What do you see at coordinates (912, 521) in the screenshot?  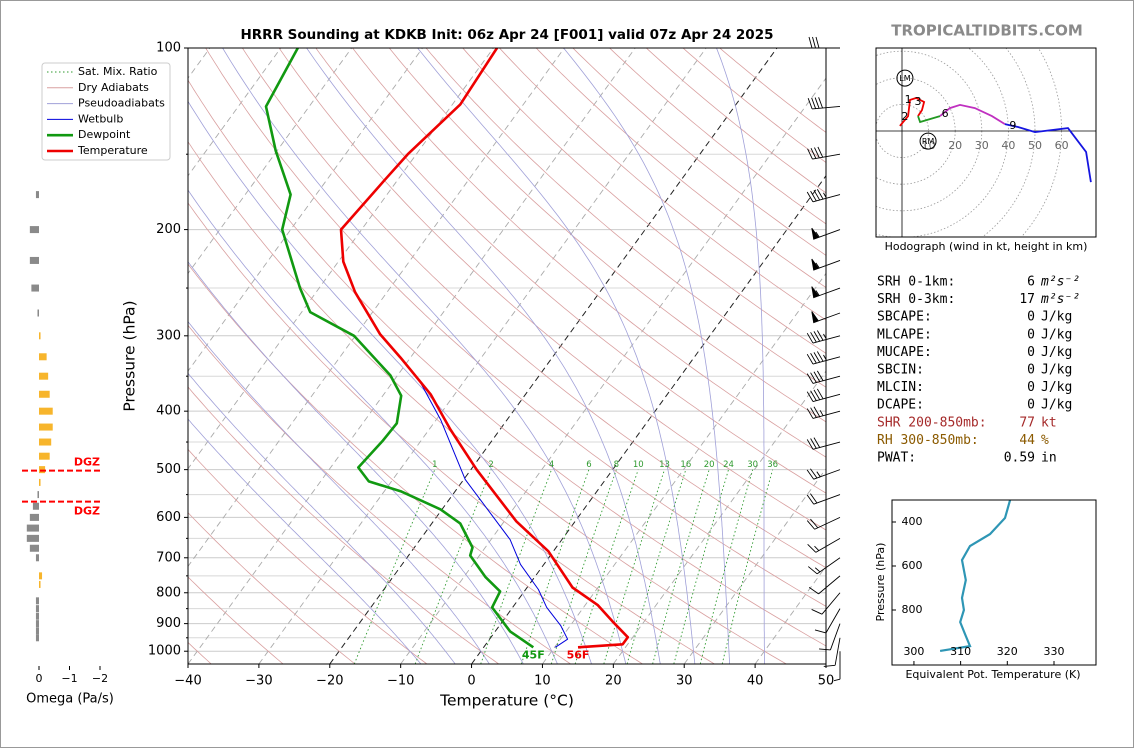 I see `theta-y-tick-label: 400` at bounding box center [912, 521].